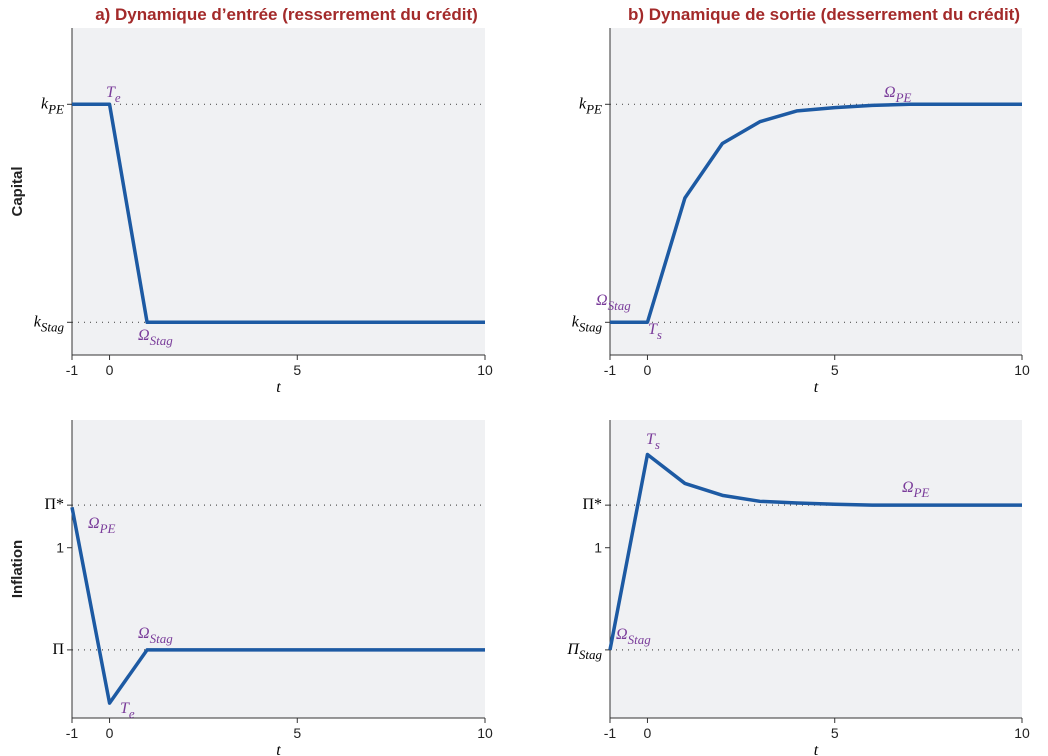 The height and width of the screenshot is (756, 1048). Describe the element at coordinates (17, 569) in the screenshot. I see `y-axis-label: Inflation` at that location.